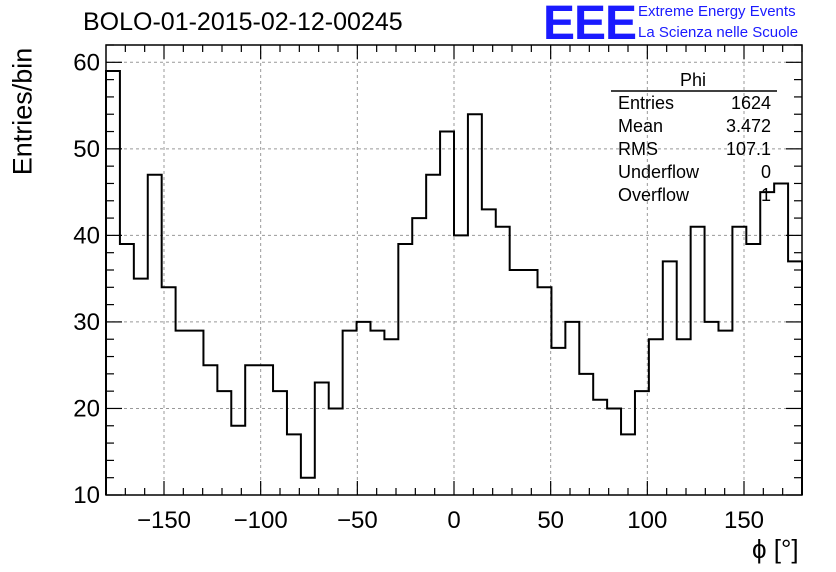 The height and width of the screenshot is (572, 836). Describe the element at coordinates (744, 520) in the screenshot. I see `x-tick-label: 150` at that location.